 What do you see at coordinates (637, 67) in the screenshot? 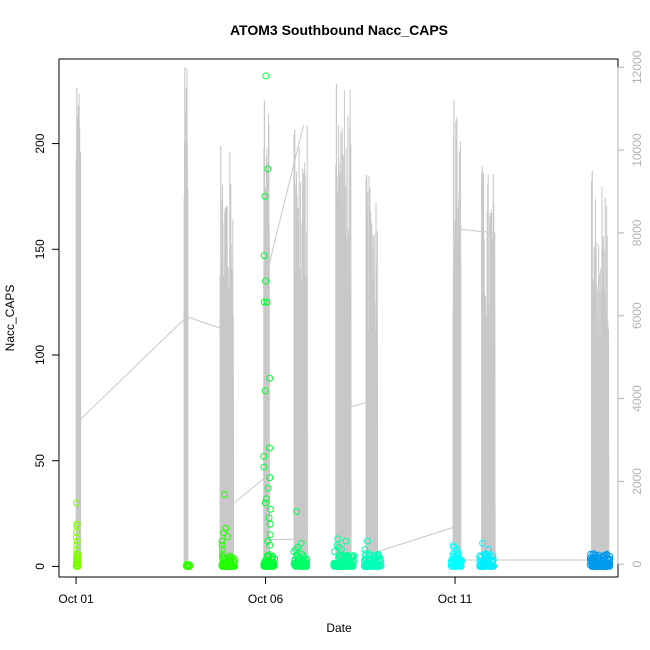
I see `right-tick-label: 12000` at bounding box center [637, 67].